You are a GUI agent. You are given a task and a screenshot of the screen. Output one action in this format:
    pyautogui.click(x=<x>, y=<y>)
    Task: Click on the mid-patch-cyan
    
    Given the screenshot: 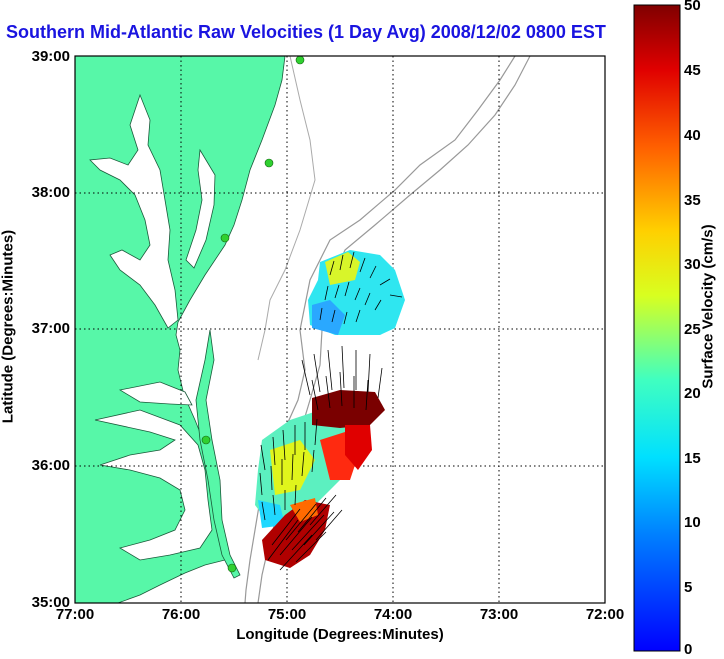 What is the action you would take?
    pyautogui.click(x=271, y=514)
    